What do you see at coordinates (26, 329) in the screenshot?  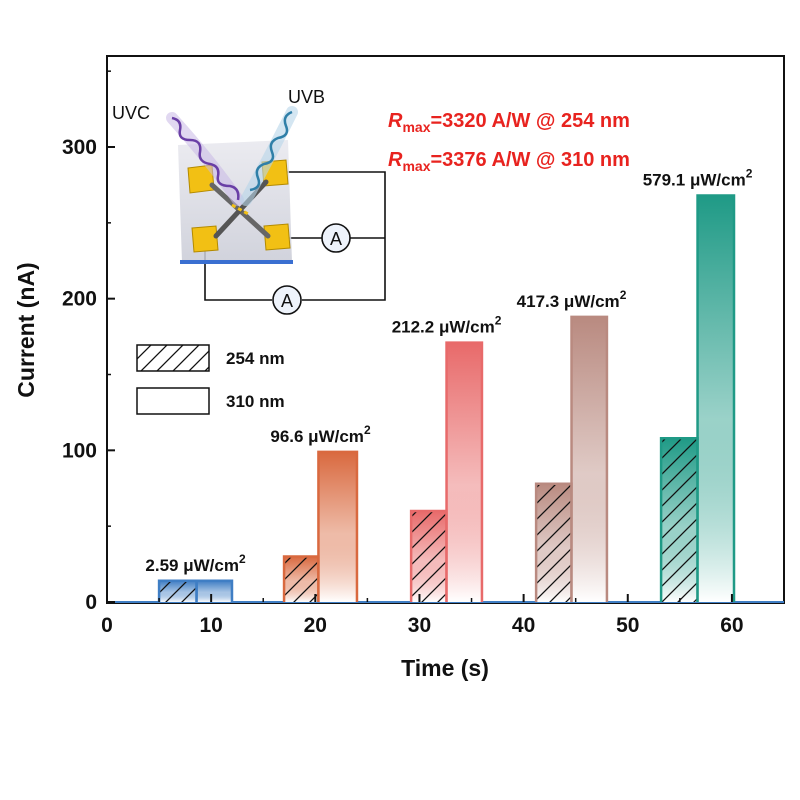 I see `y-axis-title: Current (nA)` at bounding box center [26, 329].